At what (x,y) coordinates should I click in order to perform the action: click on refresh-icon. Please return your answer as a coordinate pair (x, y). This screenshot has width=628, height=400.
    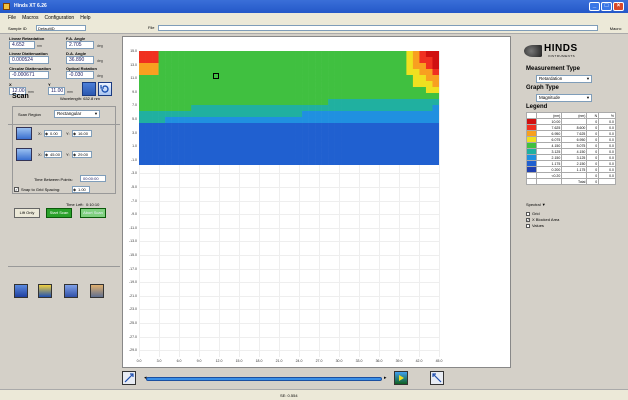
    Looking at the image, I should click on (105, 89).